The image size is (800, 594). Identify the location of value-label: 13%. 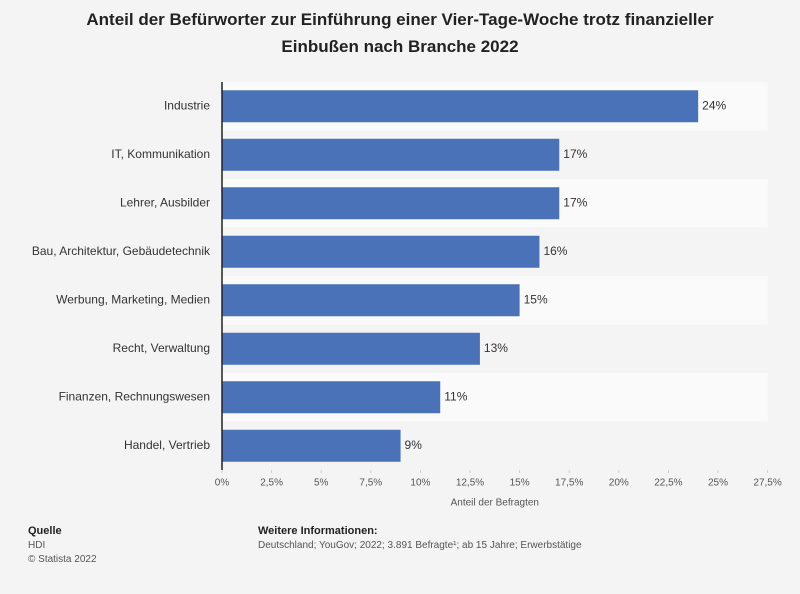
(496, 348).